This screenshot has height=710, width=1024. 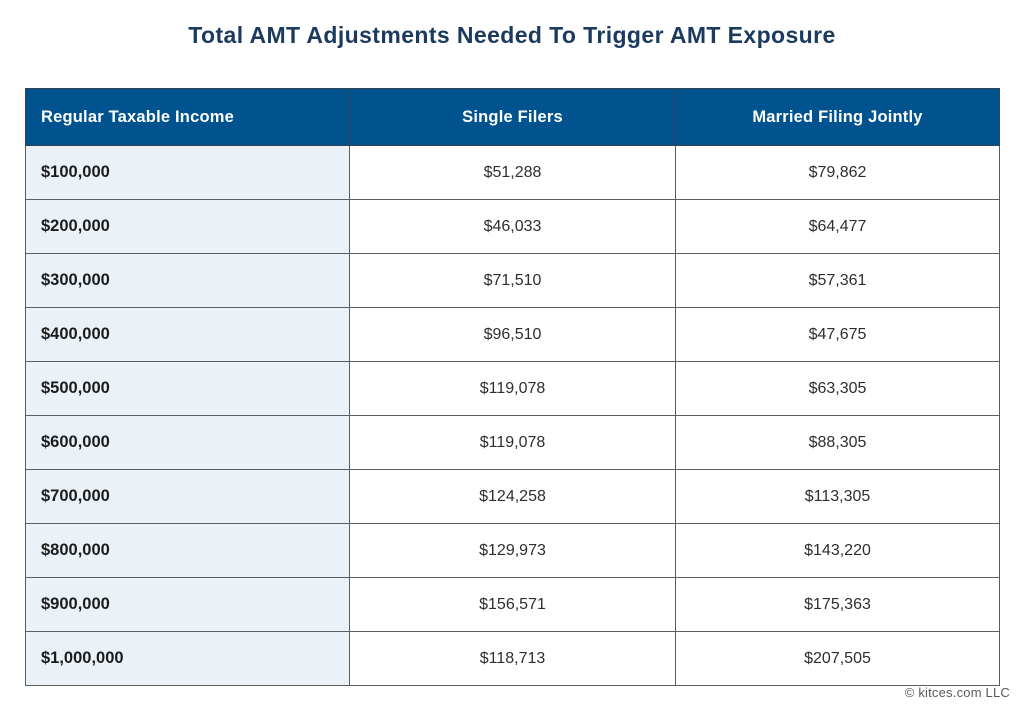 I want to click on married-filing-jointly-cell: $143,220, so click(x=837, y=550).